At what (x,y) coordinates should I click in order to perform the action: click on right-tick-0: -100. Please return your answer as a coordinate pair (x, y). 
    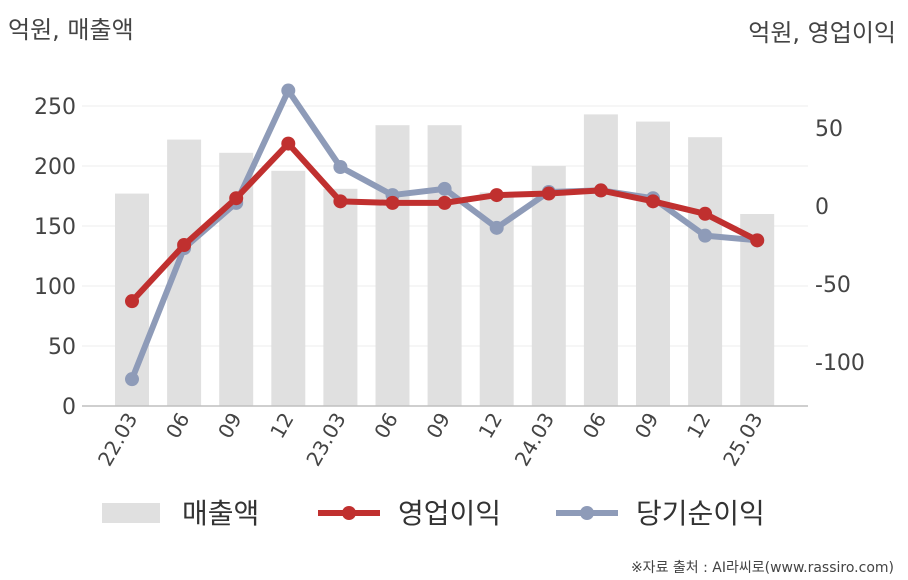
    Looking at the image, I should click on (840, 363).